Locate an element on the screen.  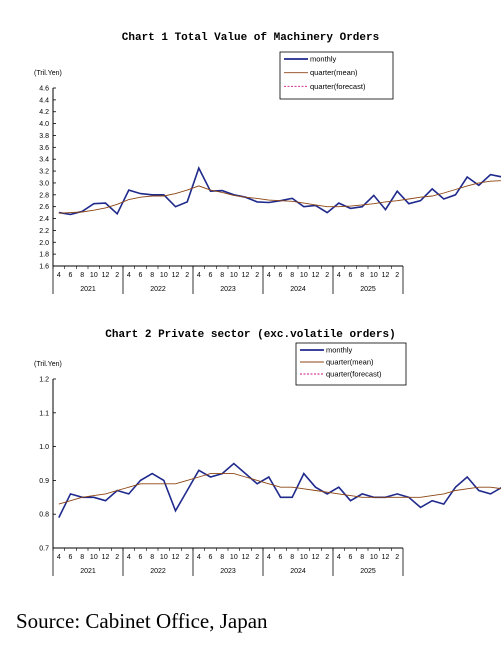
y-tick-label: 3.4 is located at coordinates (44, 160).